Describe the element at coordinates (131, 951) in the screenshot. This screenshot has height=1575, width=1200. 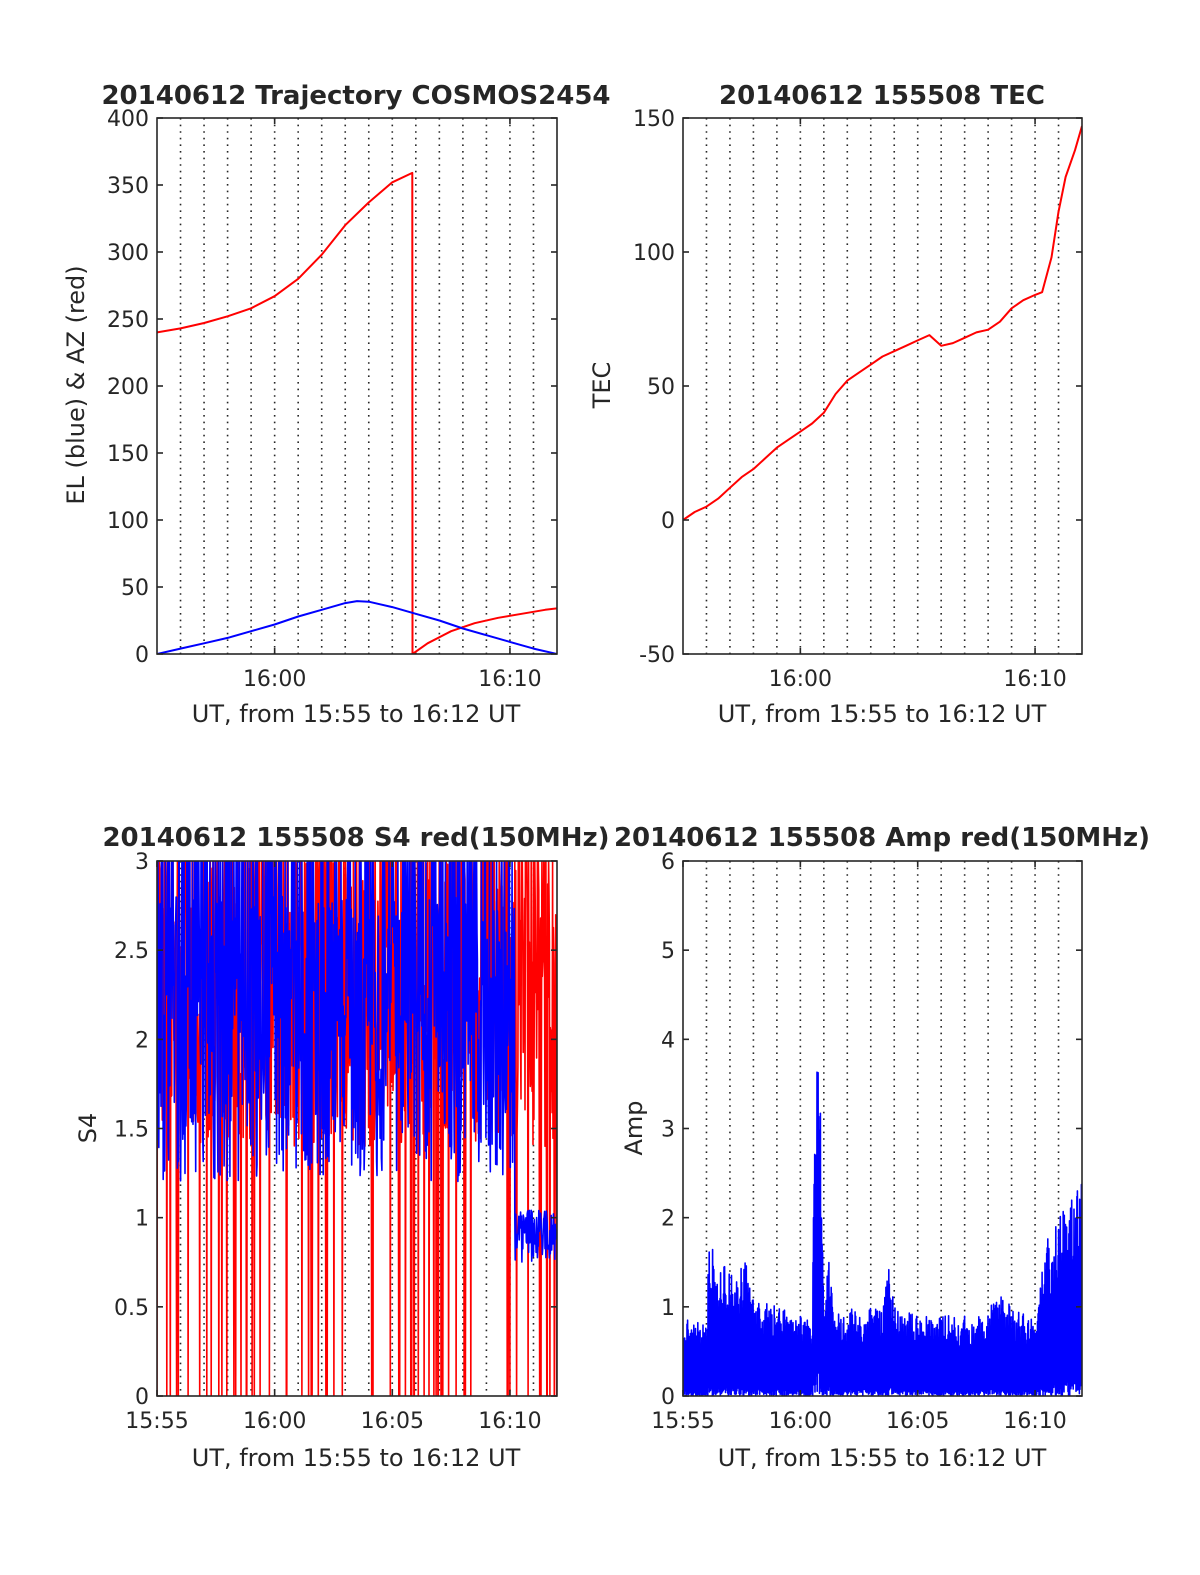
I see `y-tick-label: 2.5` at that location.